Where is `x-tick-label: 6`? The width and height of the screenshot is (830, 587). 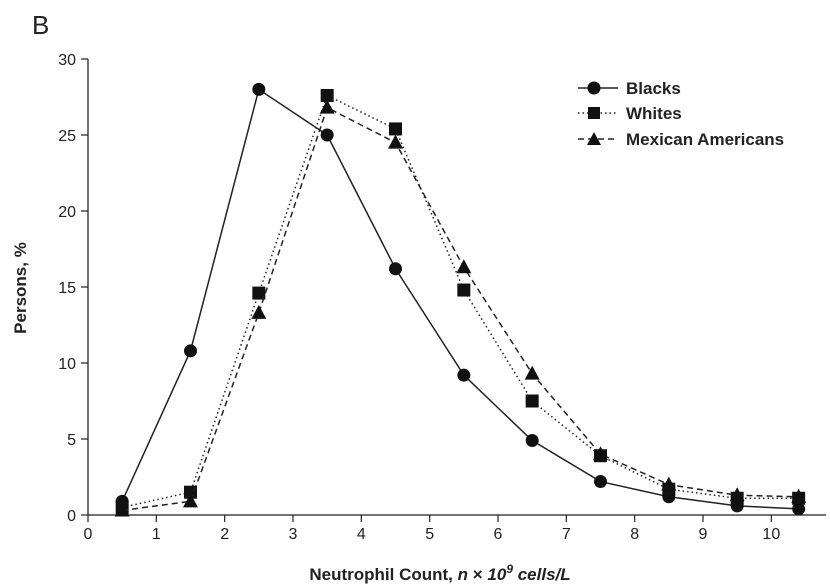
x-tick-label: 6 is located at coordinates (498, 534).